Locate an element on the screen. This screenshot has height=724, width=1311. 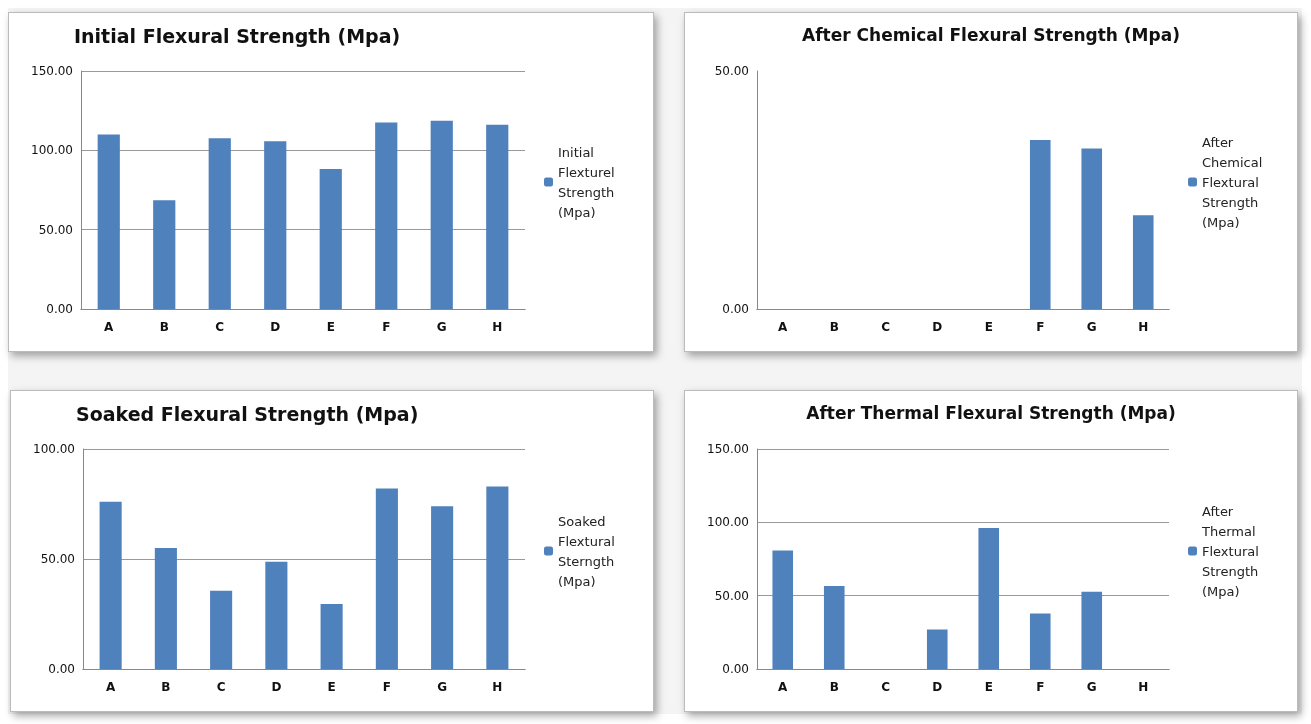
legend-label: After Chemical Flextural Strength (Mpa) is located at coordinates (1234, 182).